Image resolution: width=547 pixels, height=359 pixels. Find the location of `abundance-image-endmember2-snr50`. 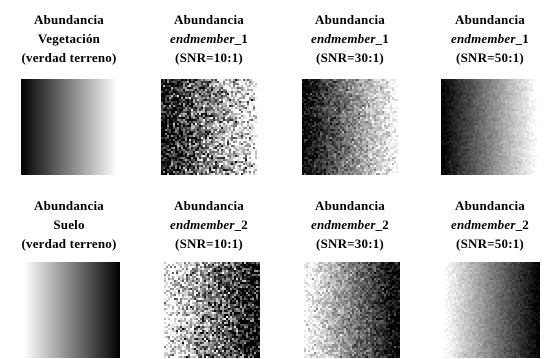

abundance-image-endmember2-snr50 is located at coordinates (492, 310).